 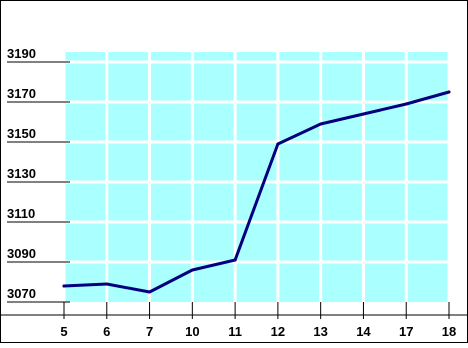 I want to click on y-tick-label: 3130, so click(x=21, y=173).